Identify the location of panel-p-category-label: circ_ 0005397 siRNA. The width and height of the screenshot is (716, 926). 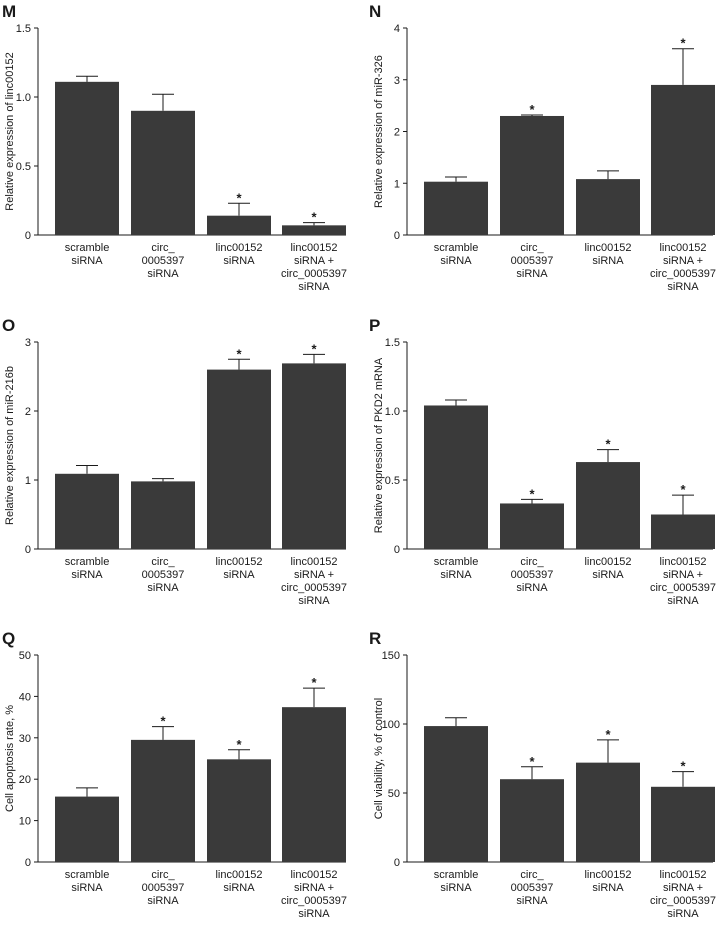
(532, 575).